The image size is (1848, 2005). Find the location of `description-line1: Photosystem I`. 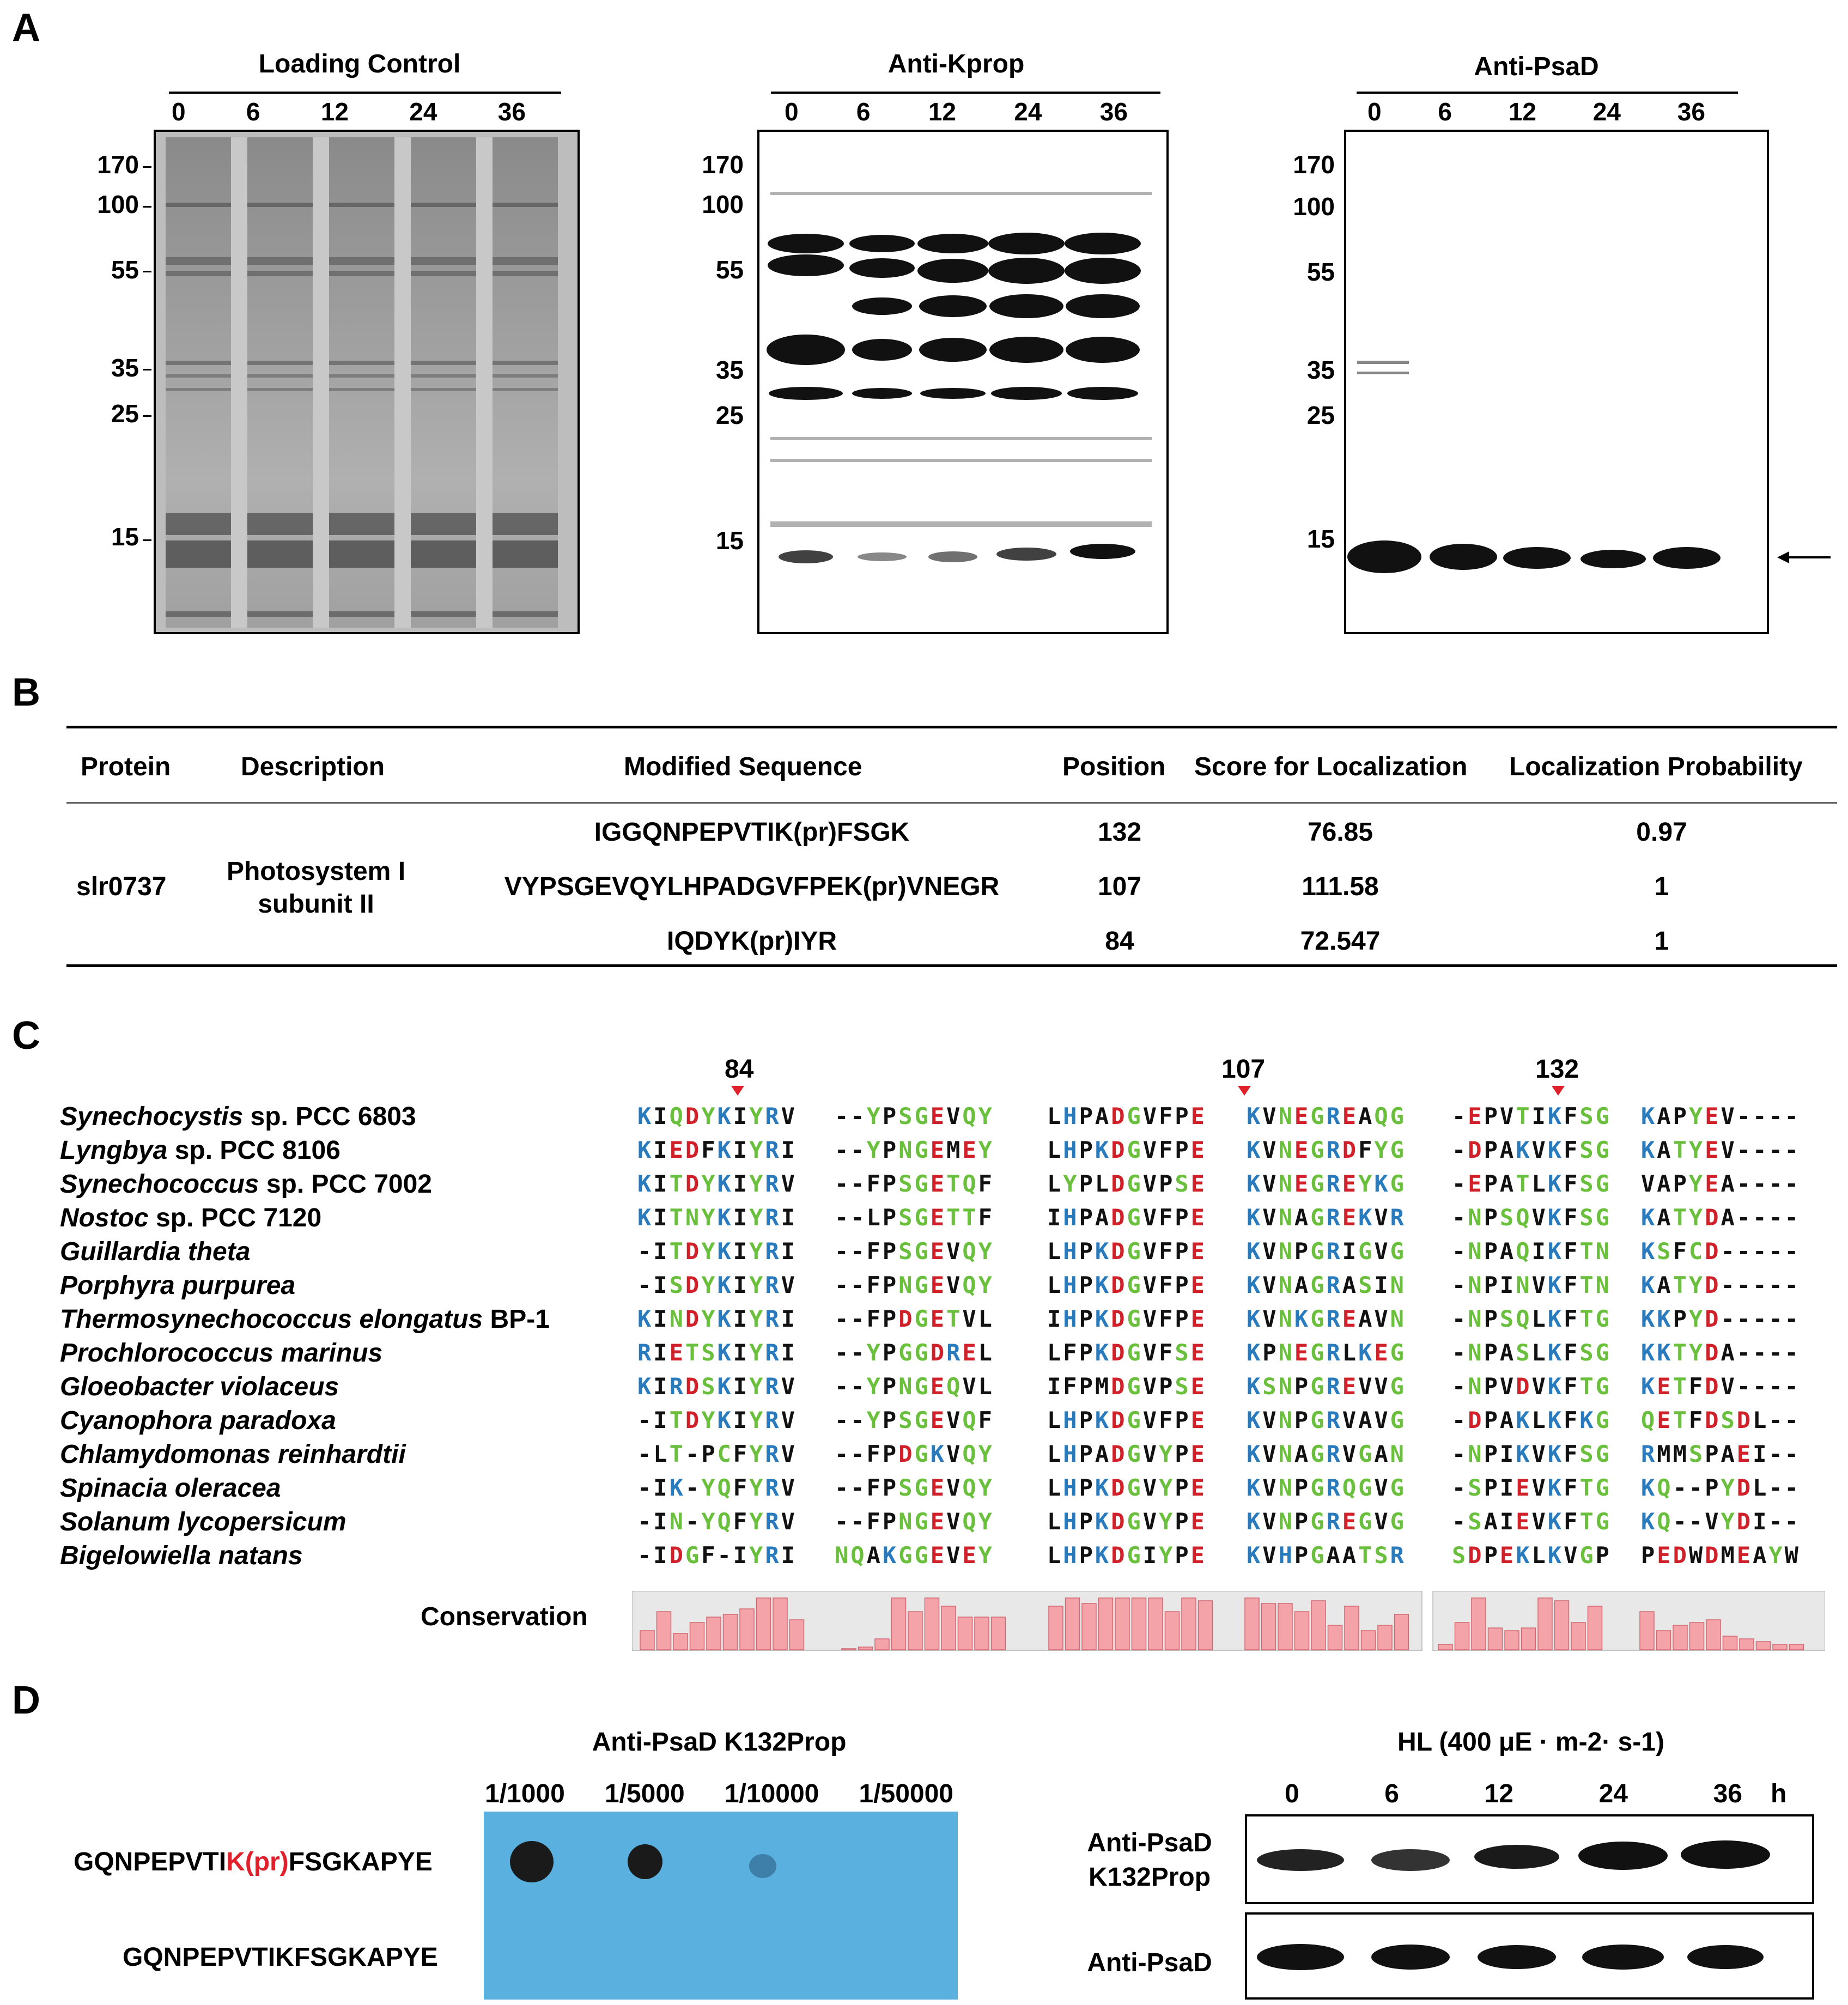

description-line1: Photosystem I is located at coordinates (316, 871).